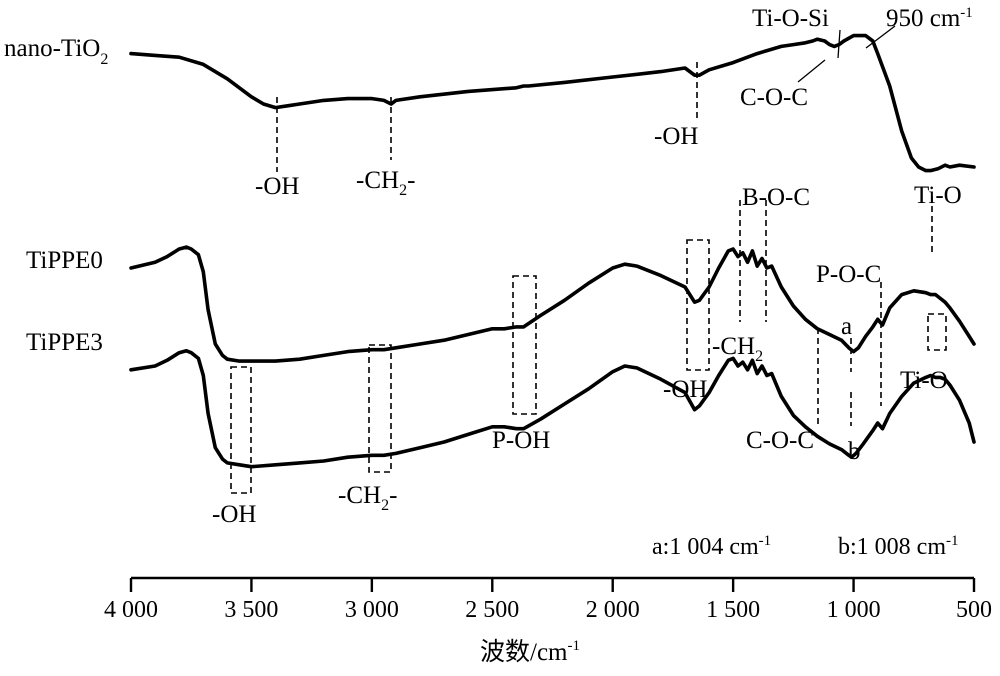 The height and width of the screenshot is (676, 1000). Describe the element at coordinates (492, 610) in the screenshot. I see `x-tick-label: 2 500` at that location.